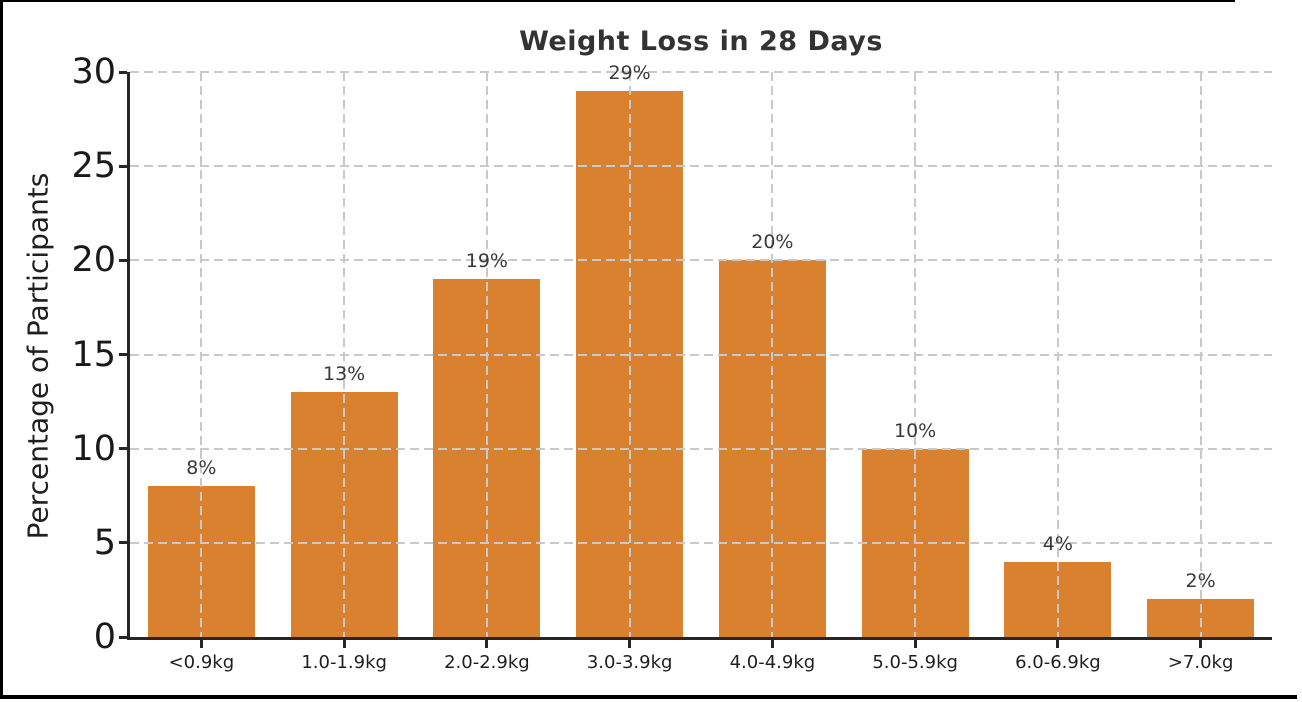 Image resolution: width=1302 pixels, height=702 pixels. Describe the element at coordinates (201, 662) in the screenshot. I see `x-tick-label: <0.9kg` at that location.